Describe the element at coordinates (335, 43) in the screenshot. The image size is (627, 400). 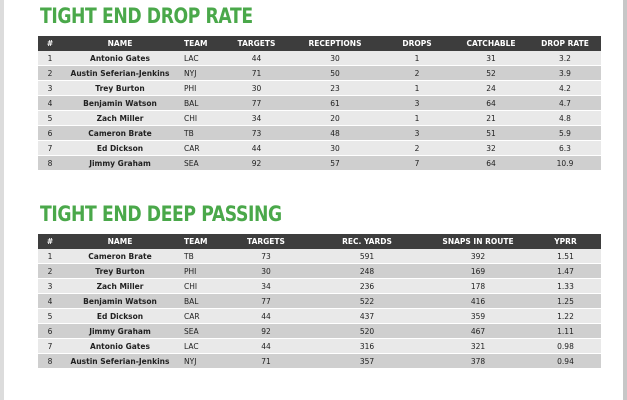
I see `col-header-receptions: RECEPTIONS` at that location.